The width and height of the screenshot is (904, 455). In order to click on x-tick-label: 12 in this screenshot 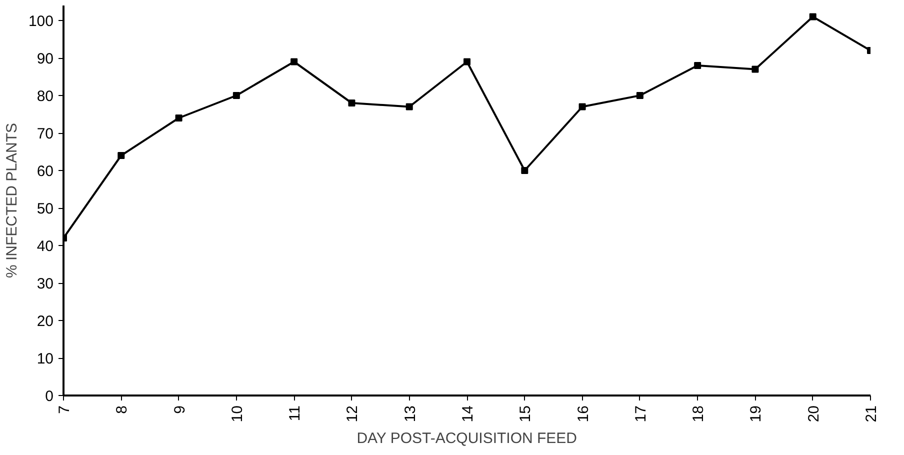, I will do `click(353, 413)`.